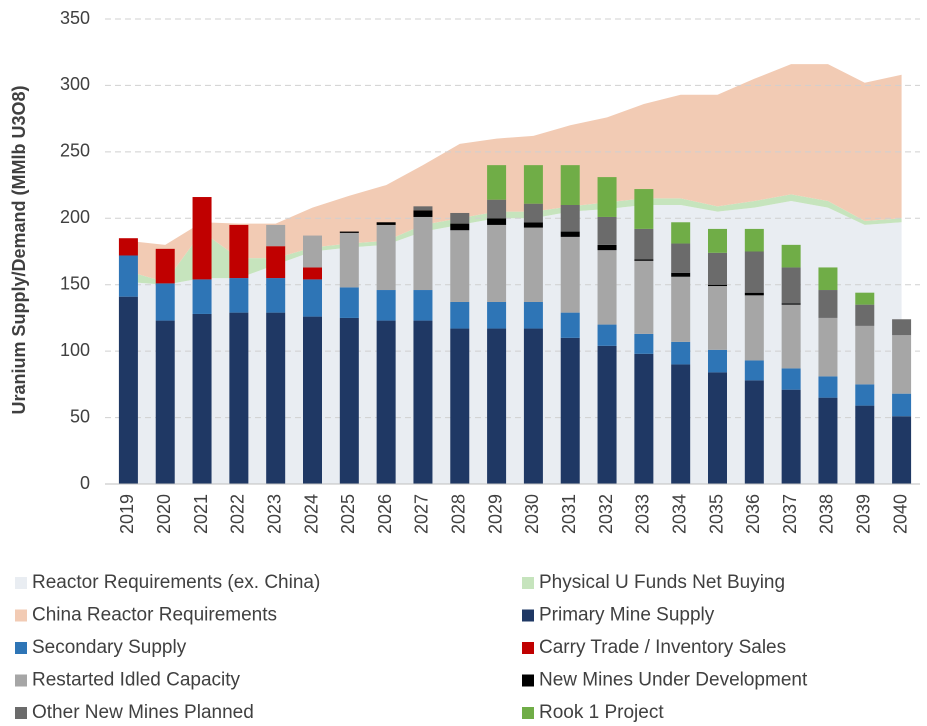  Describe the element at coordinates (136, 680) in the screenshot. I see `legend-label: Restarted Idled Capacity` at that location.